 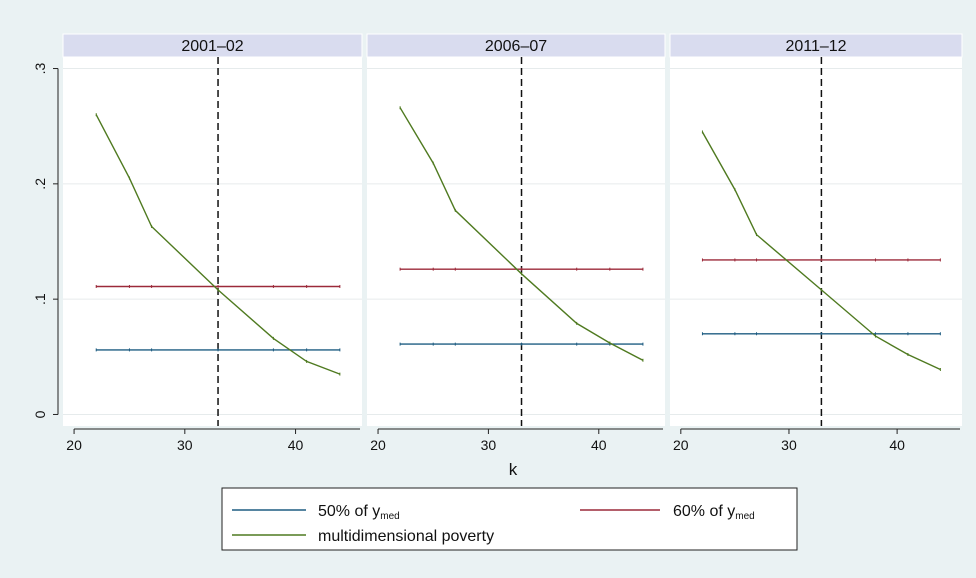 I want to click on legend-box, so click(x=509, y=519).